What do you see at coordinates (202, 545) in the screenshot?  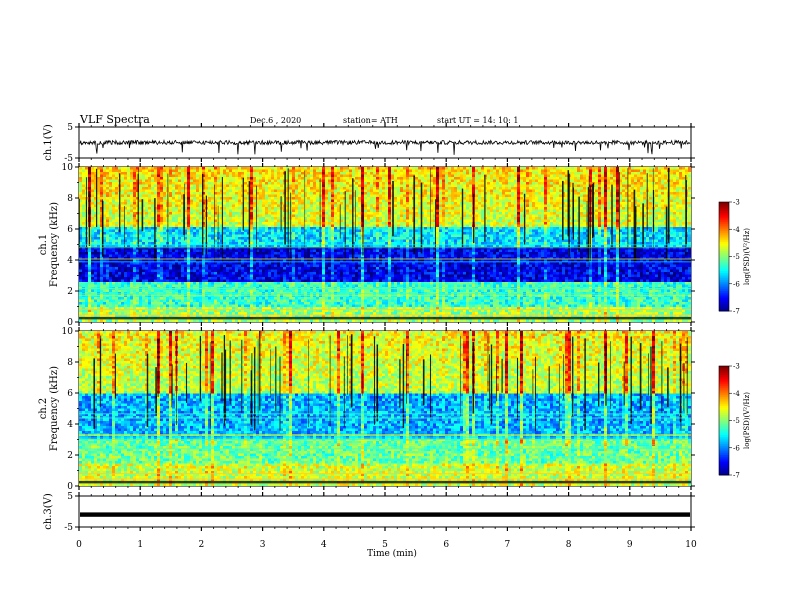 I see `x-tick-label: 2` at bounding box center [202, 545].